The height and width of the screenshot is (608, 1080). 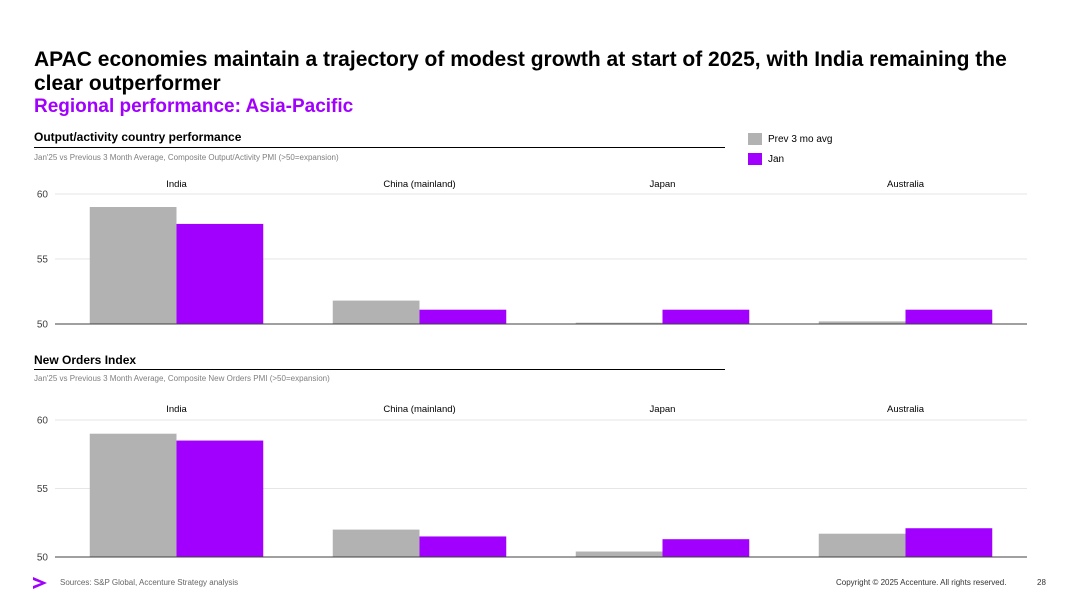 What do you see at coordinates (379, 147) in the screenshot?
I see `section-rule-output` at bounding box center [379, 147].